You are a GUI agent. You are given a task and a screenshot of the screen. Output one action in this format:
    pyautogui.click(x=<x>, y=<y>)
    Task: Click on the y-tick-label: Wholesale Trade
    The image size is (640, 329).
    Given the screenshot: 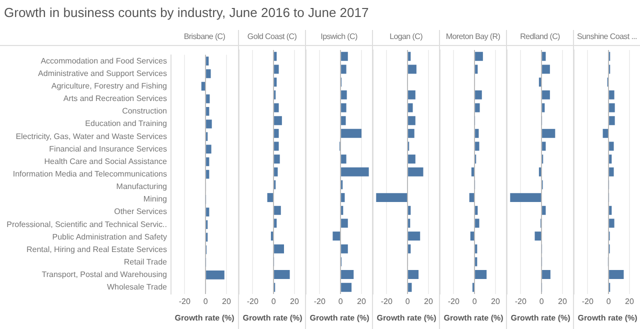 What is the action you would take?
    pyautogui.click(x=137, y=287)
    